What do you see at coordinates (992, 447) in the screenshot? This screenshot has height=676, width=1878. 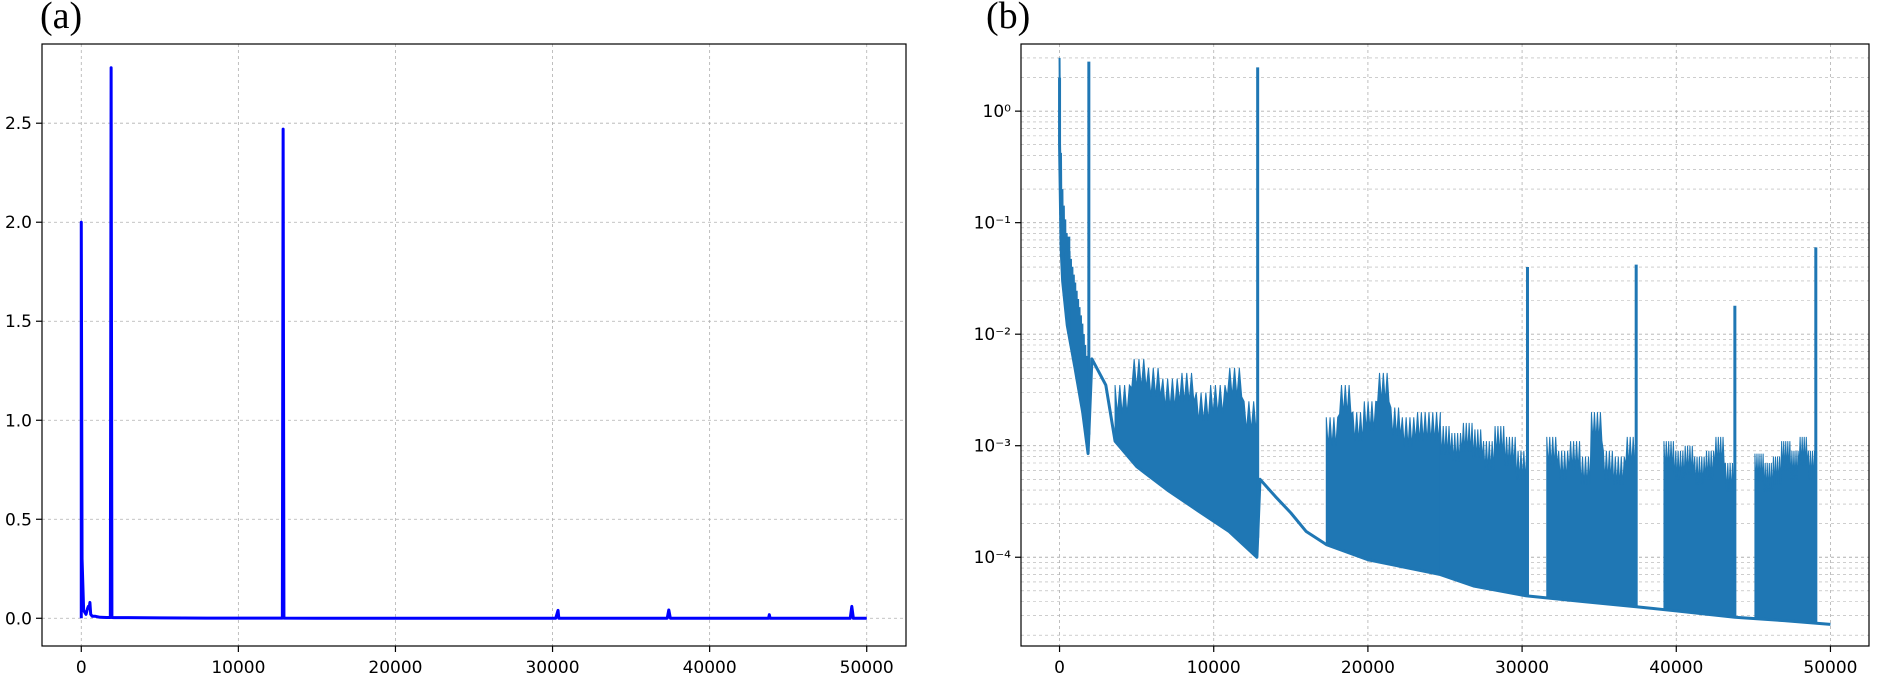 I see `y-tick-label: 10⁻³` at bounding box center [992, 447].